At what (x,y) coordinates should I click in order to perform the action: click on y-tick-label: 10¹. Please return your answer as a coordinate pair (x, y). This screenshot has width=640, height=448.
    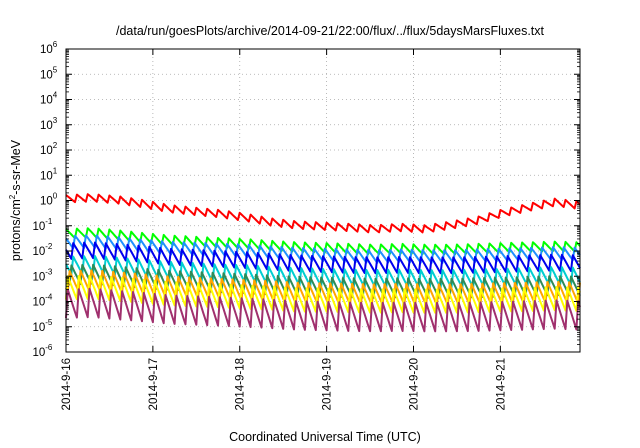
    Looking at the image, I should click on (49, 174).